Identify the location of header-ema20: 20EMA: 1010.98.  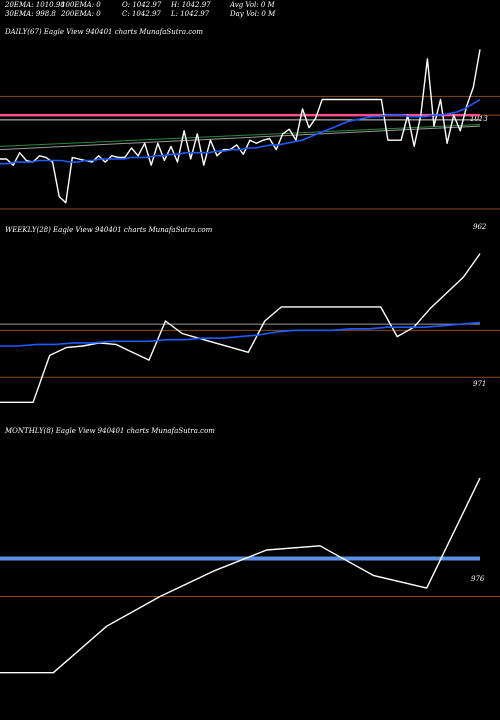
(35, 5).